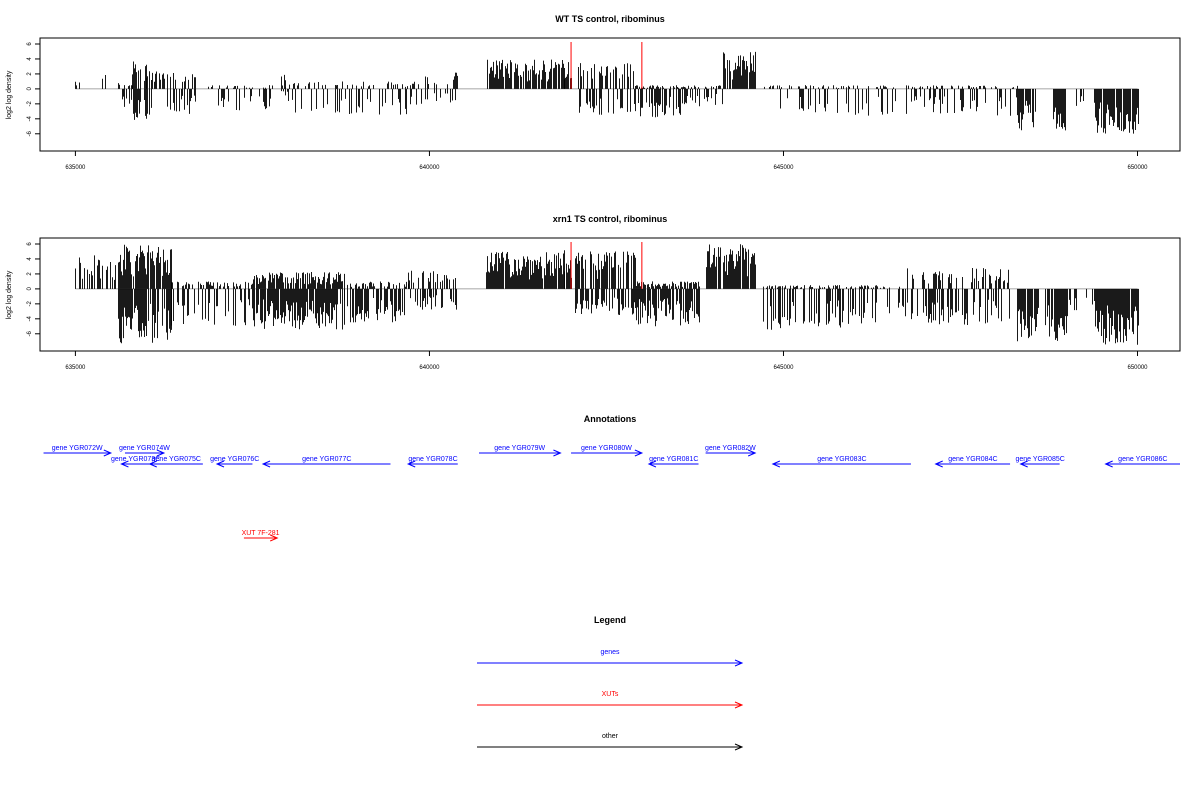 The height and width of the screenshot is (800, 1200). What do you see at coordinates (610, 658) in the screenshot?
I see `legend-item: genes` at bounding box center [610, 658].